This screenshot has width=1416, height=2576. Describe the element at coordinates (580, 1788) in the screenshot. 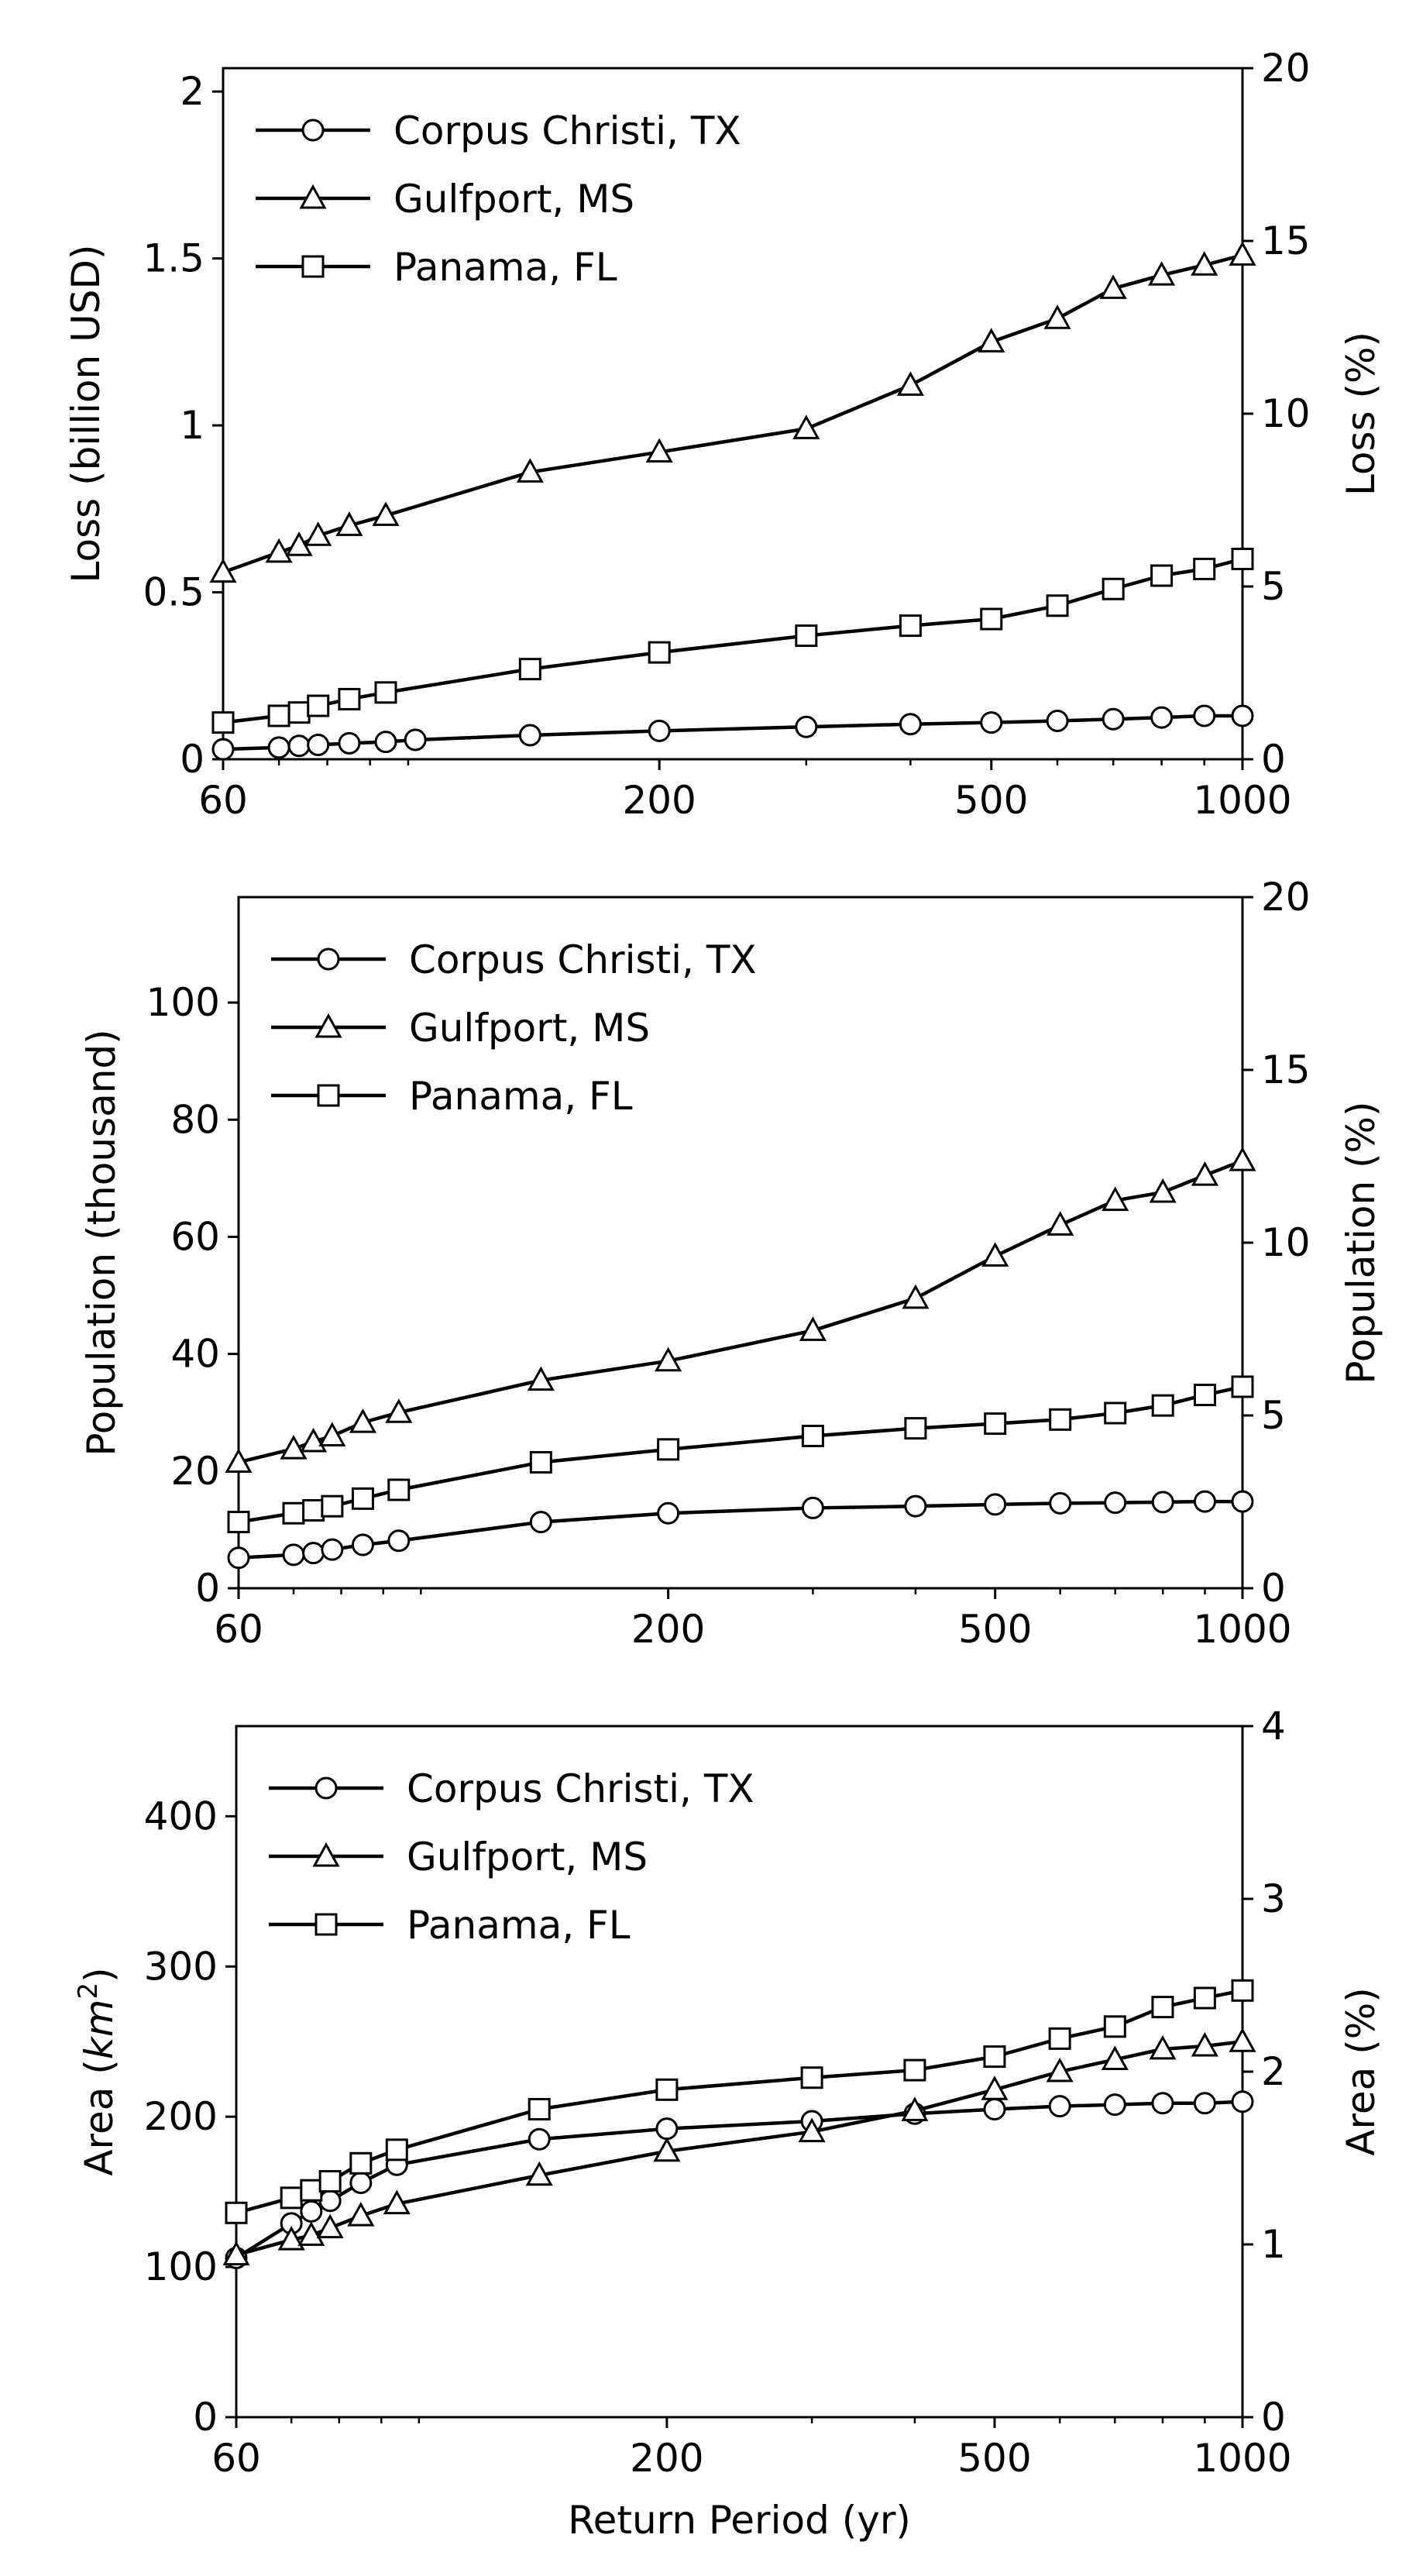

I see `legend-label: Corpus Christi, TX` at that location.